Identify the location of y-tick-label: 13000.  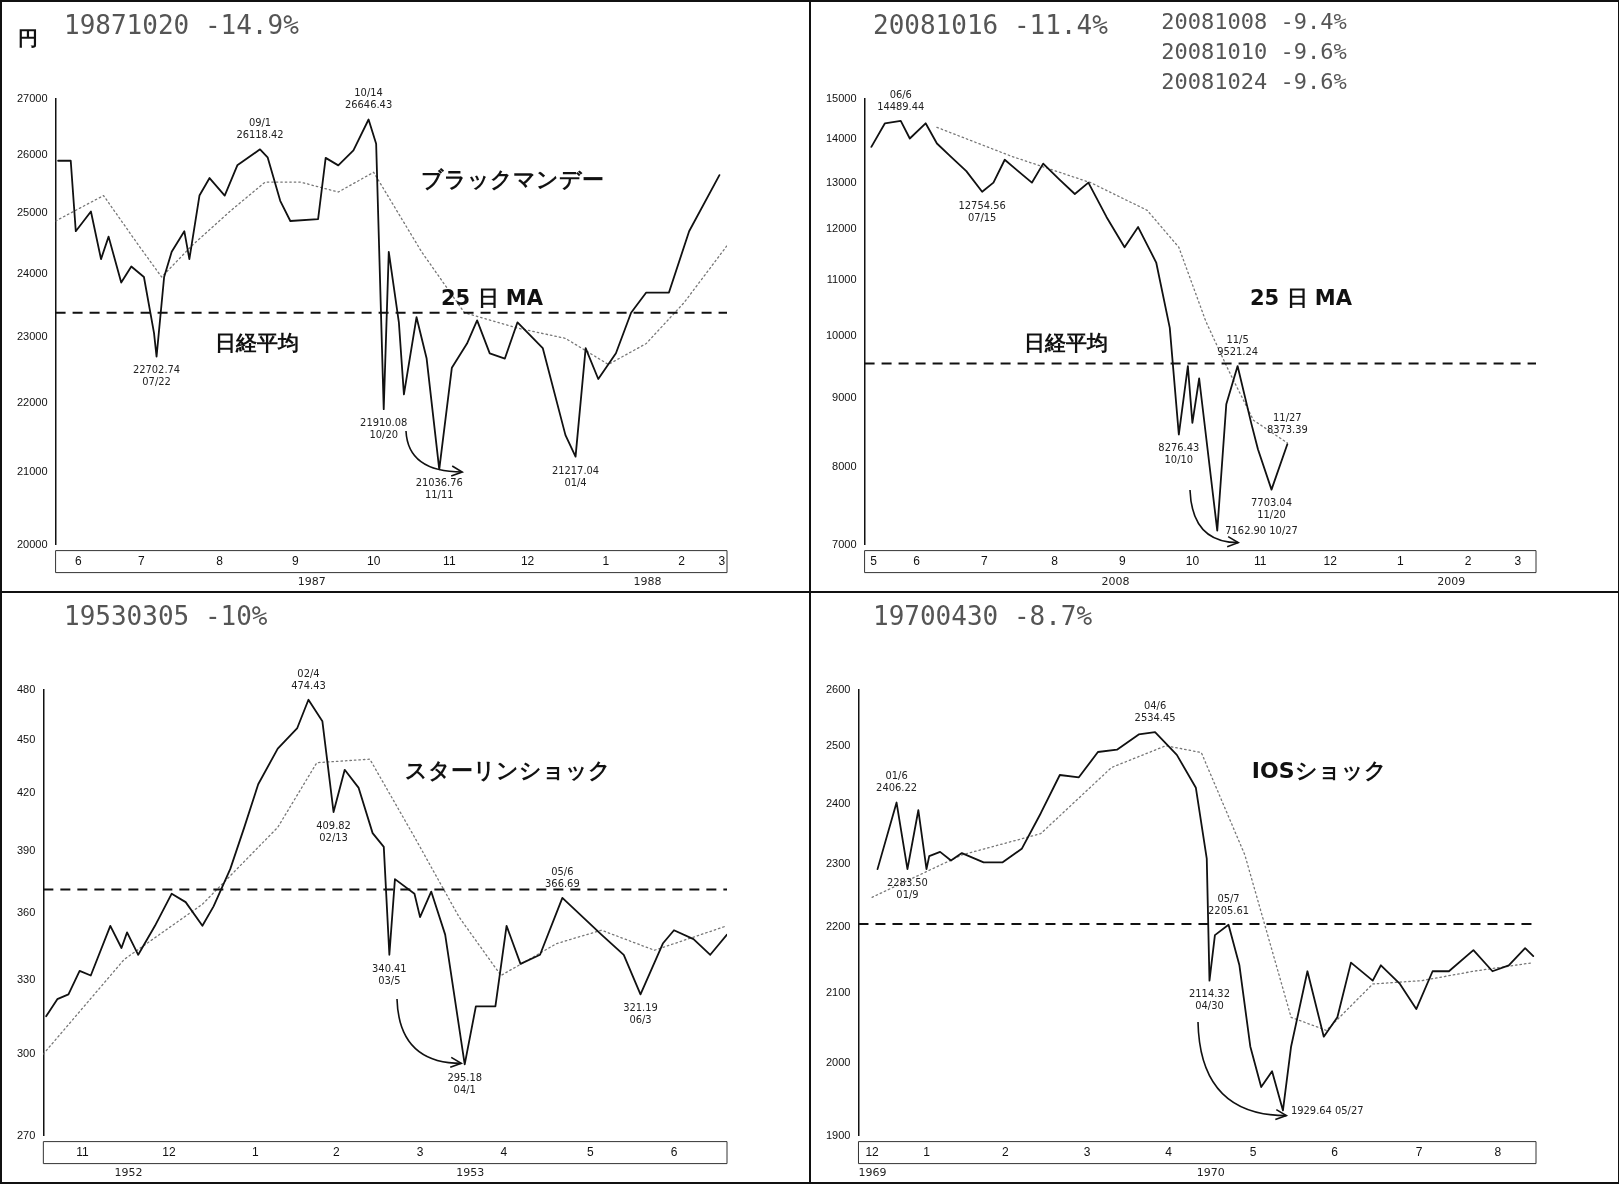
(841, 181).